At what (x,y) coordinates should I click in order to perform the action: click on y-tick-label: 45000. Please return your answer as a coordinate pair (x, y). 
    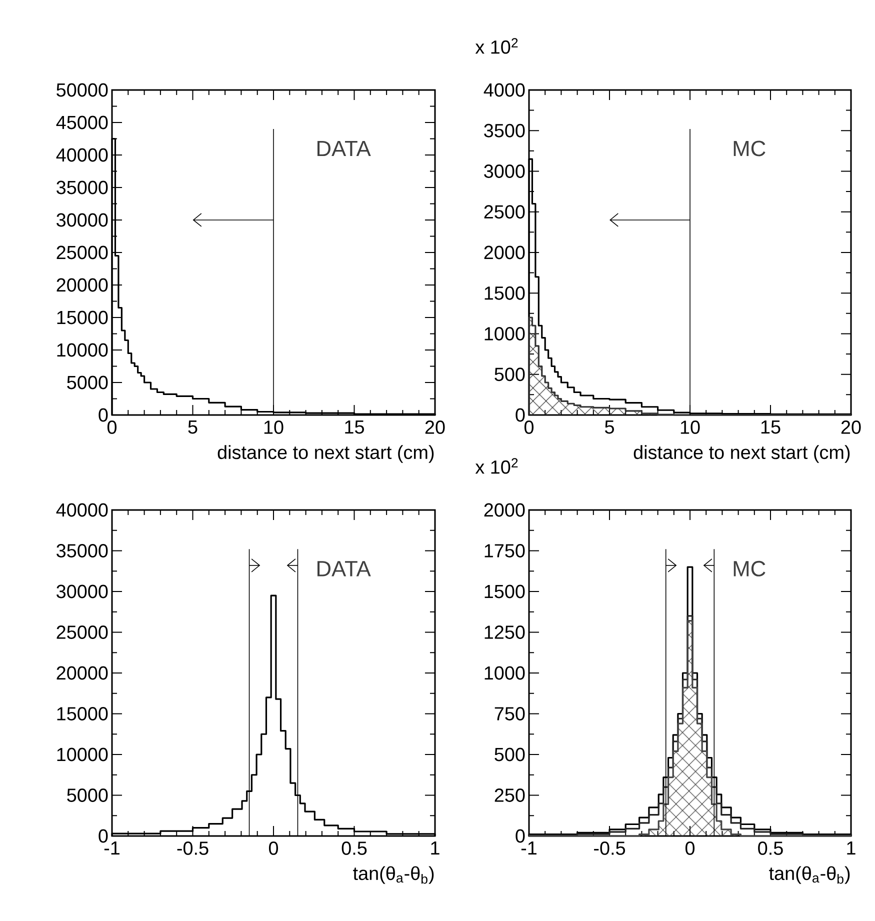
    Looking at the image, I should click on (82, 123).